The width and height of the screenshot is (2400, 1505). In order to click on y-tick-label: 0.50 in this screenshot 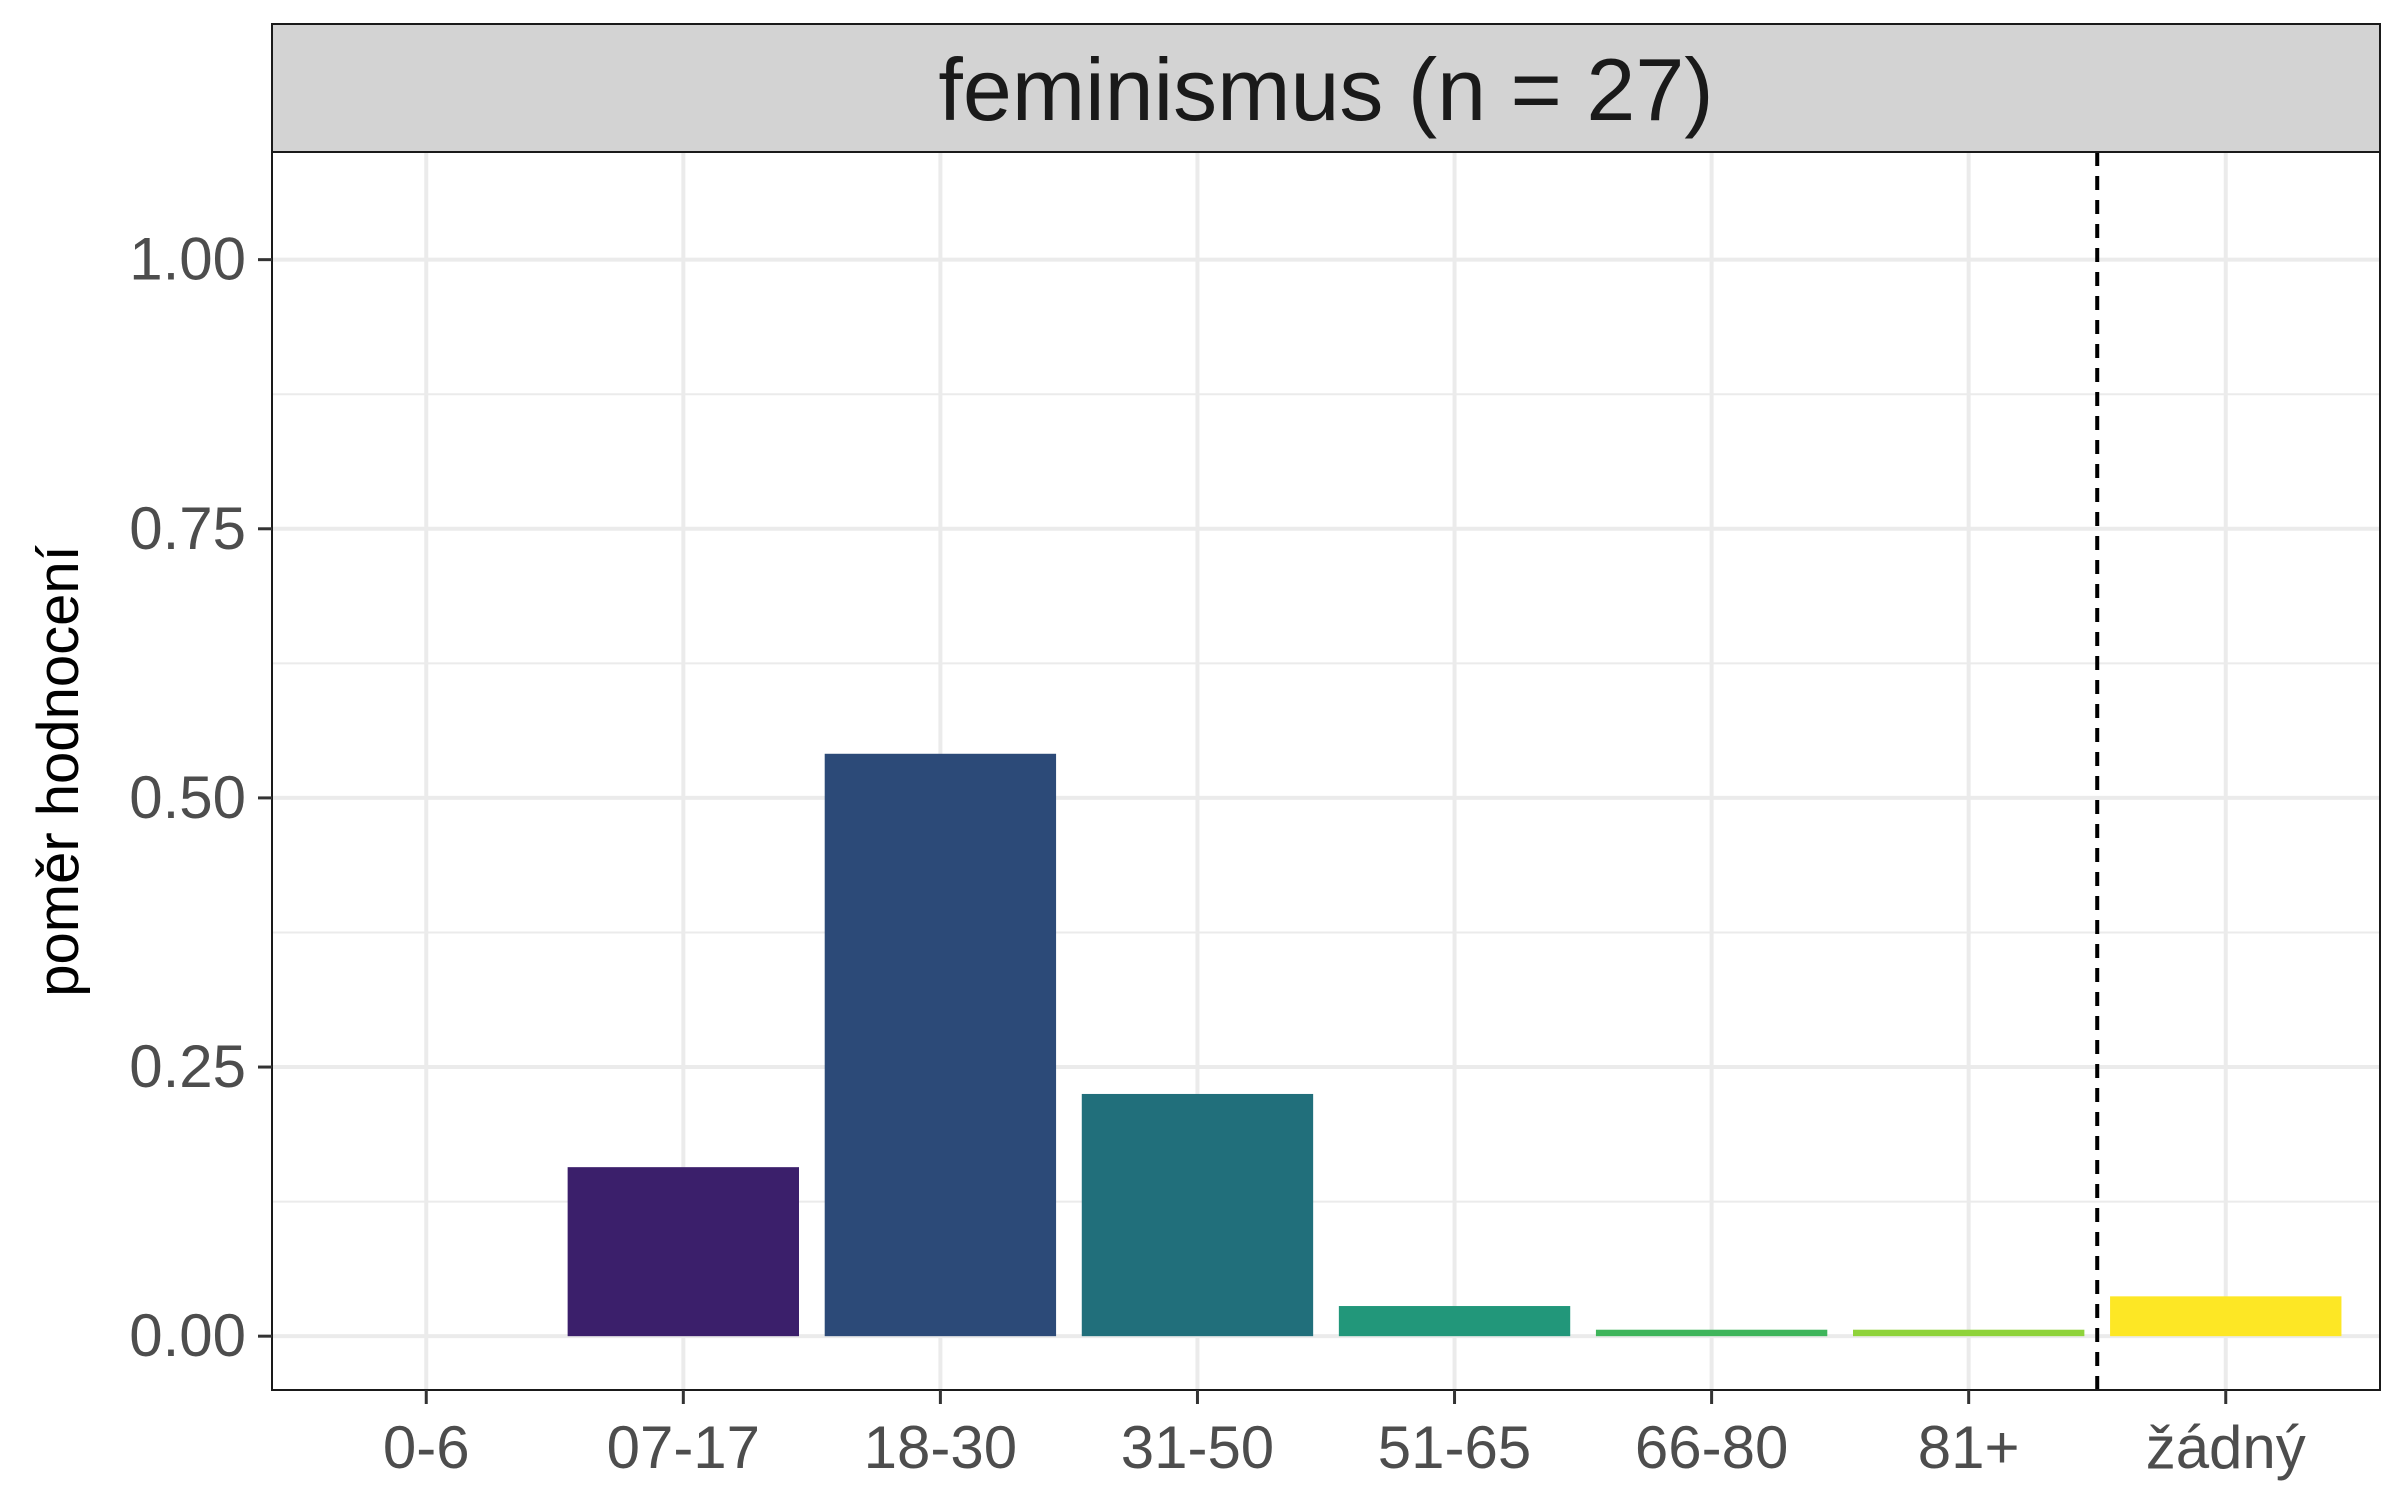, I will do `click(187, 797)`.